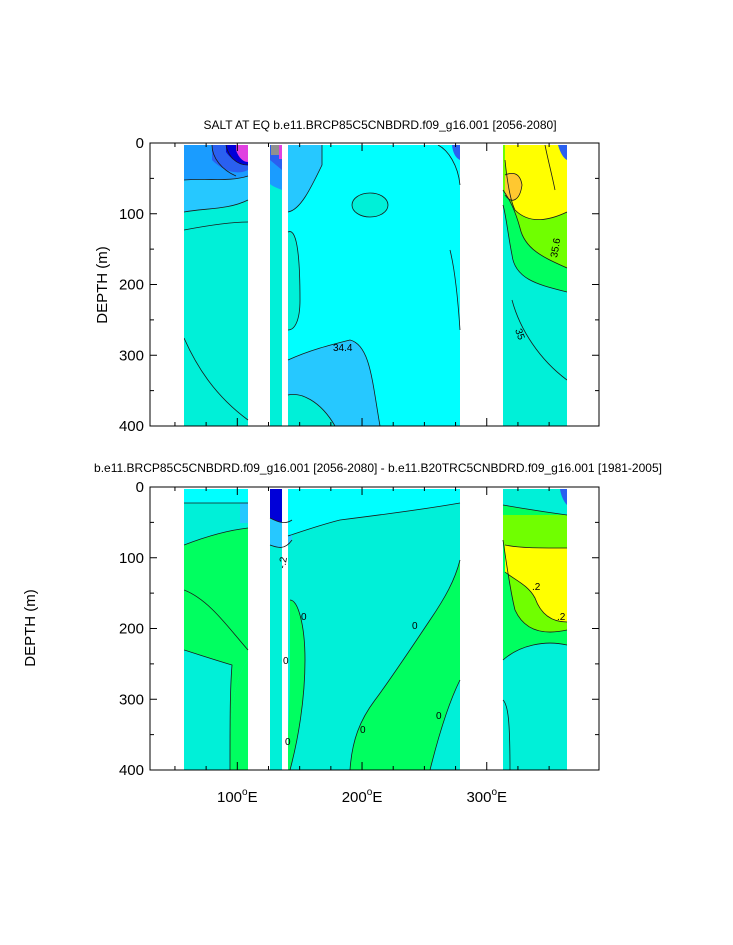  I want to click on x-tick-label: 200oE, so click(362, 796).